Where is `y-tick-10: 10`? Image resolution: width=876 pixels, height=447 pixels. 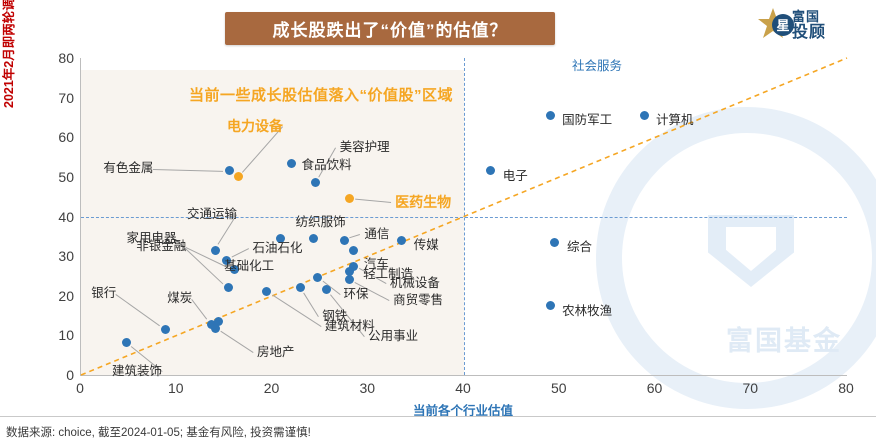 y-tick-10: 10 is located at coordinates (66, 335).